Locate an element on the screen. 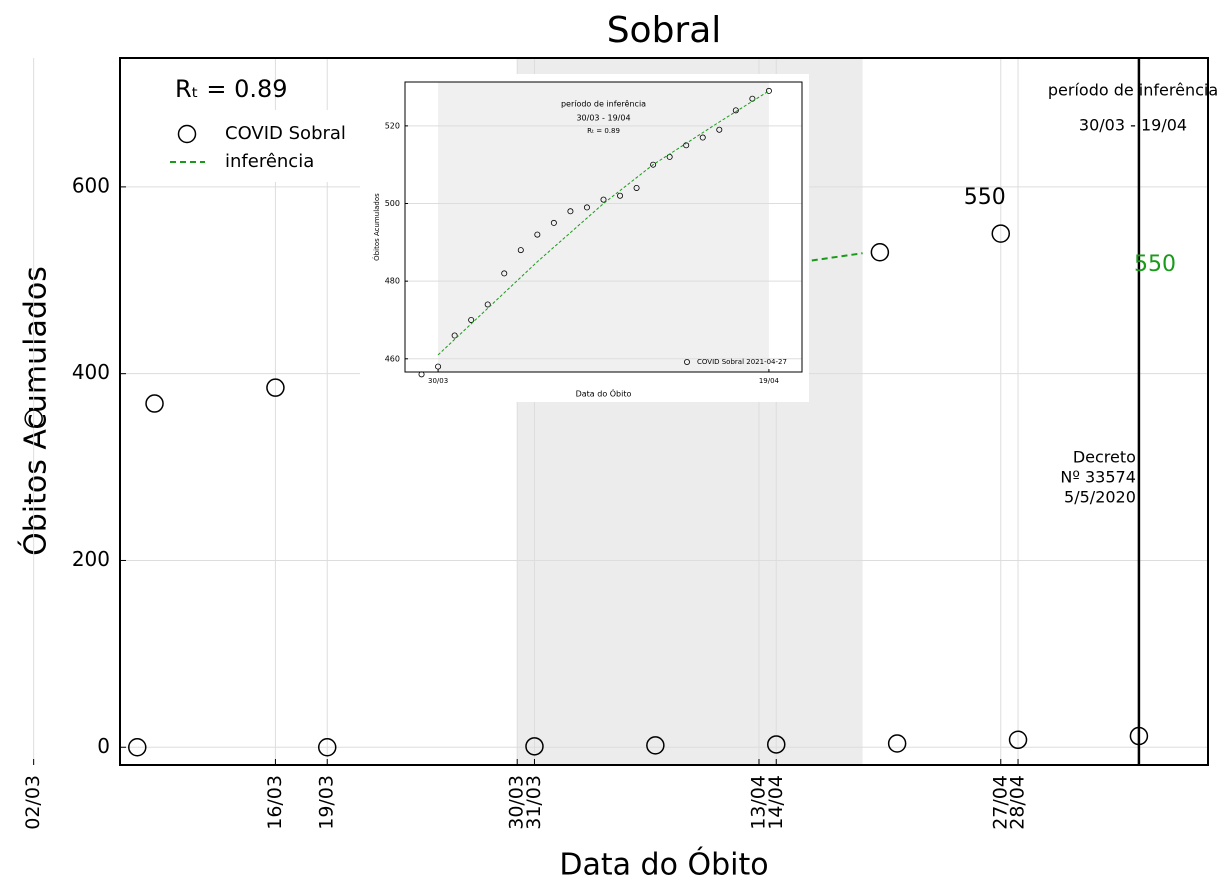  plot-frame is located at coordinates (603, 227).